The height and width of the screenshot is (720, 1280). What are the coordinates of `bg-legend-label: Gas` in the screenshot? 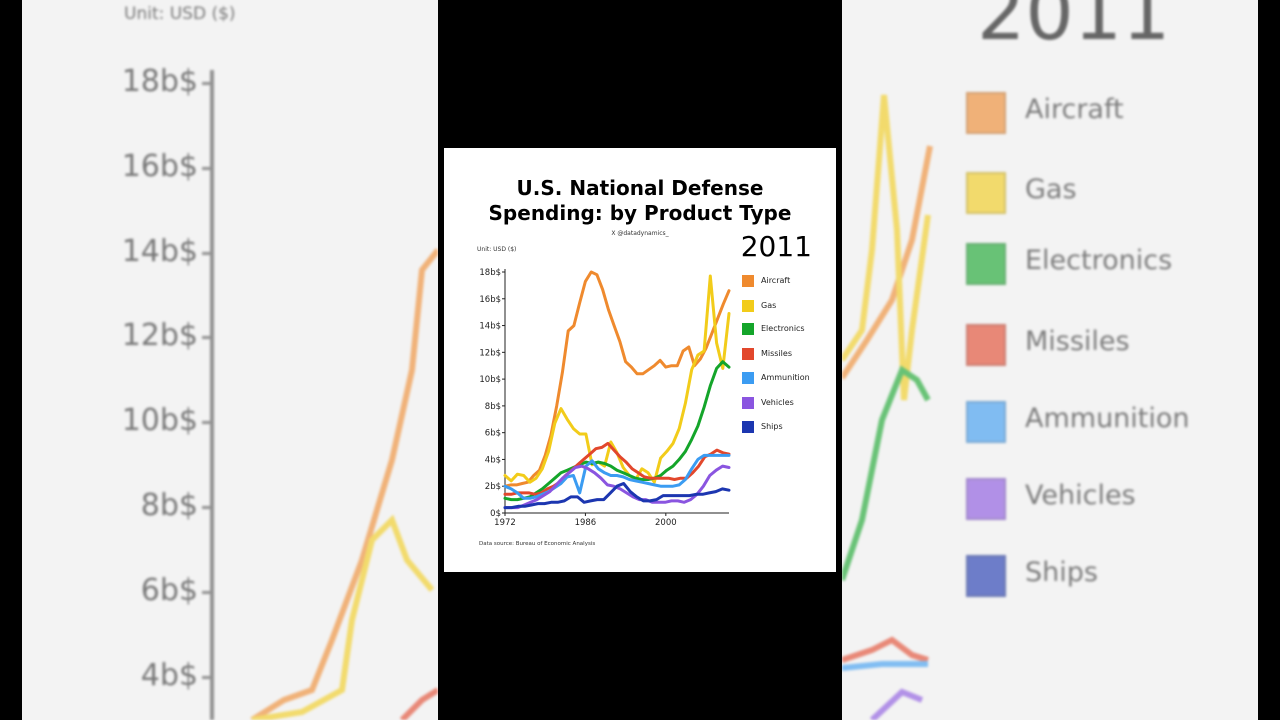 It's located at (1051, 189).